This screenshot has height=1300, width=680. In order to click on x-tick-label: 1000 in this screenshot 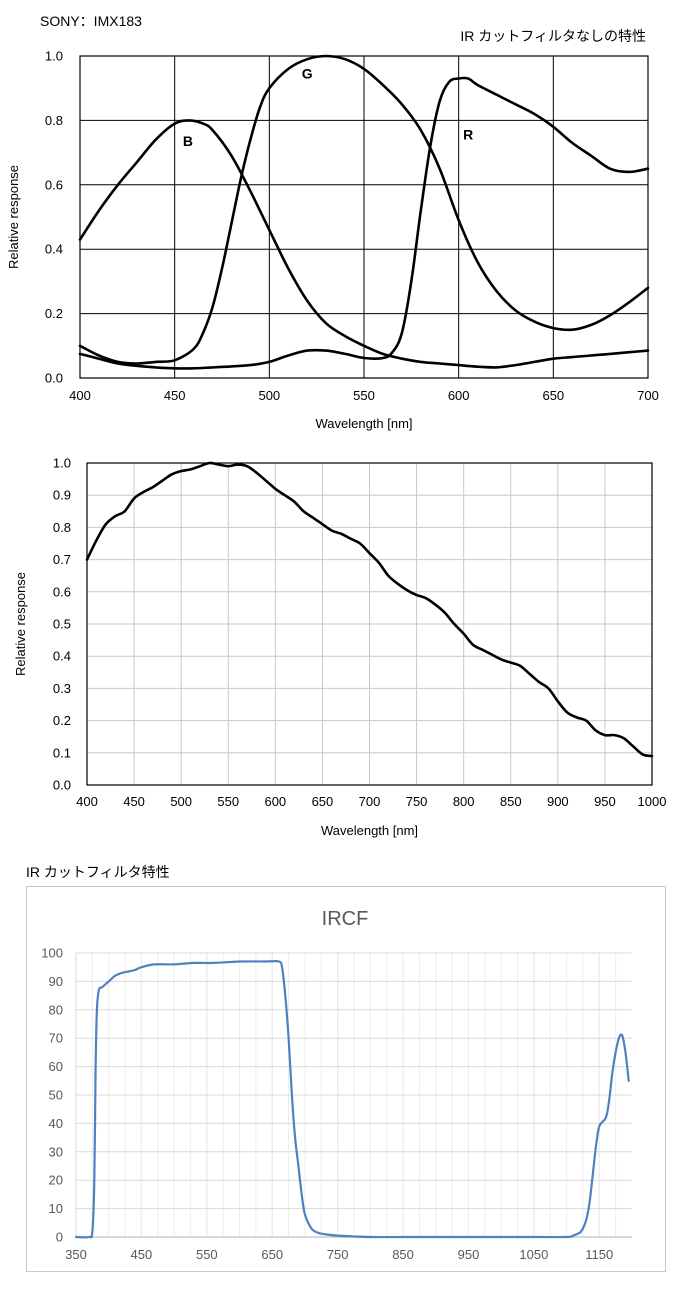, I will do `click(652, 801)`.